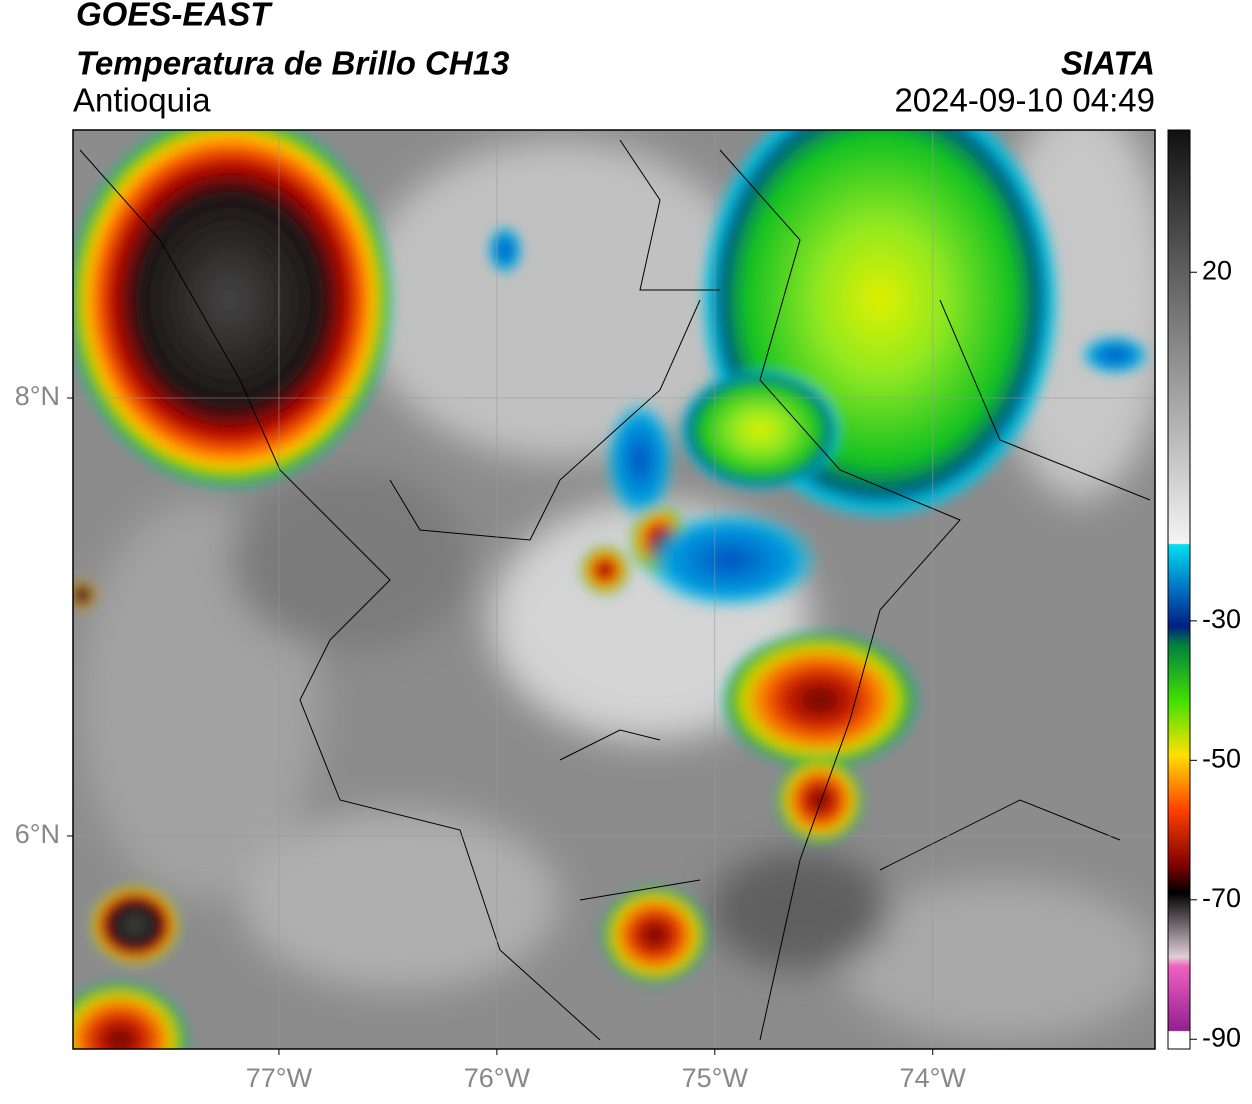 The image size is (1252, 1104). Describe the element at coordinates (1108, 63) in the screenshot. I see `source-label: SIATA` at that location.